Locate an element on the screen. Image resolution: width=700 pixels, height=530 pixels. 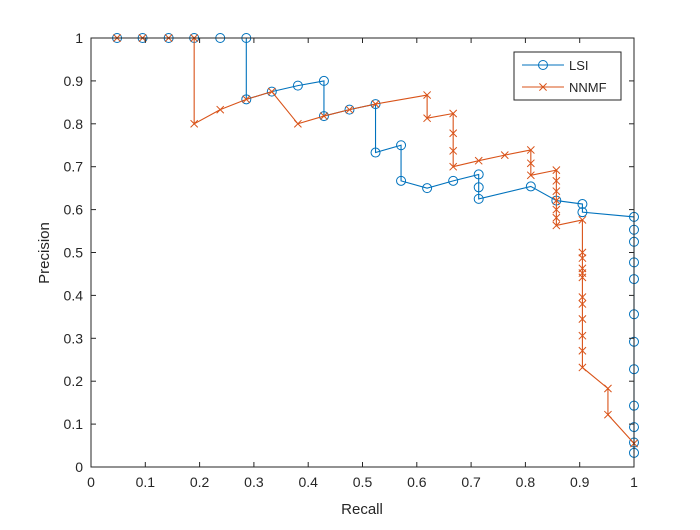
x-tick-label: 0.3 is located at coordinates (254, 482).